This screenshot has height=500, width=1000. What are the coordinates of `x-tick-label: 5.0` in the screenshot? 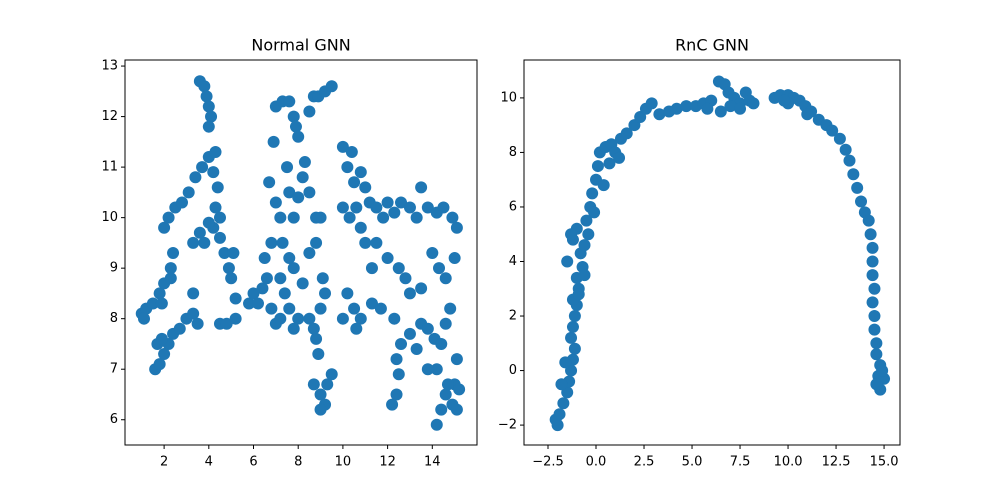 It's located at (692, 462).